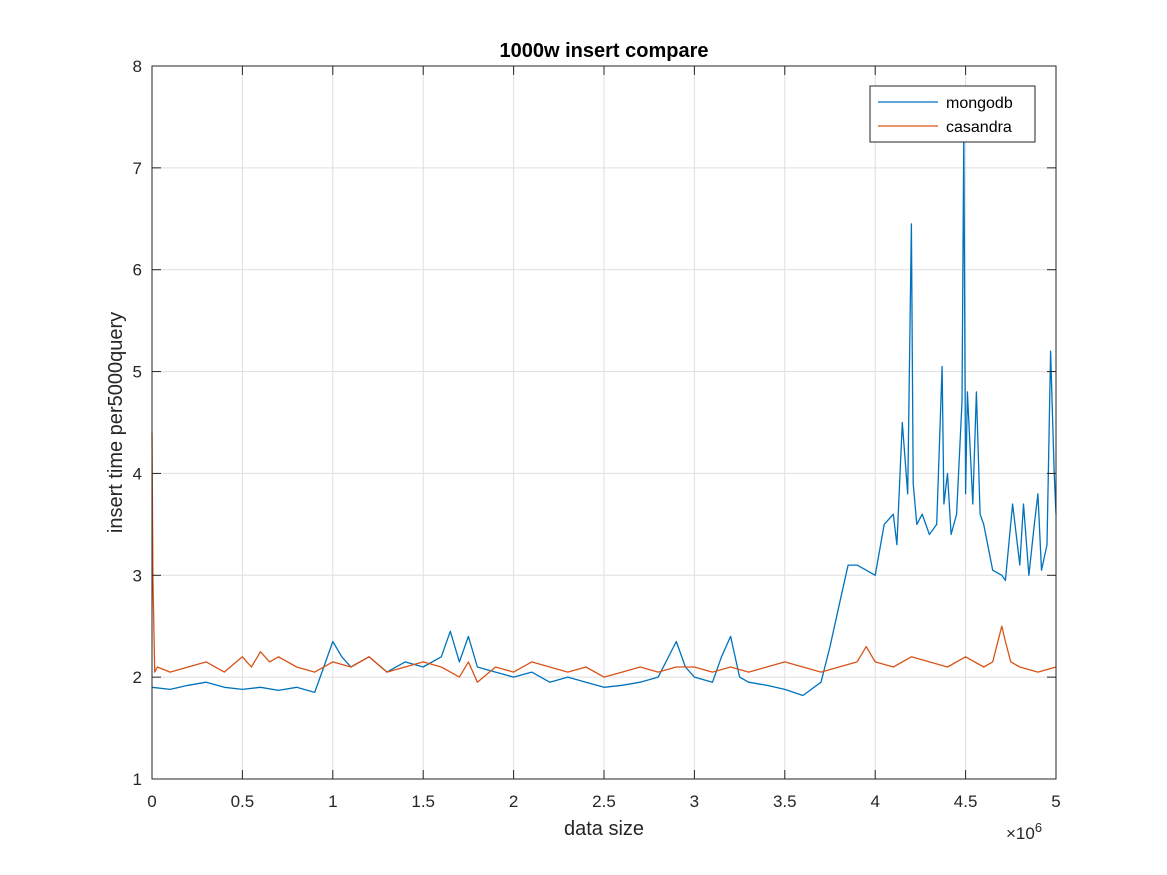 The width and height of the screenshot is (1167, 875). Describe the element at coordinates (137, 168) in the screenshot. I see `y-tick-label: 7` at that location.